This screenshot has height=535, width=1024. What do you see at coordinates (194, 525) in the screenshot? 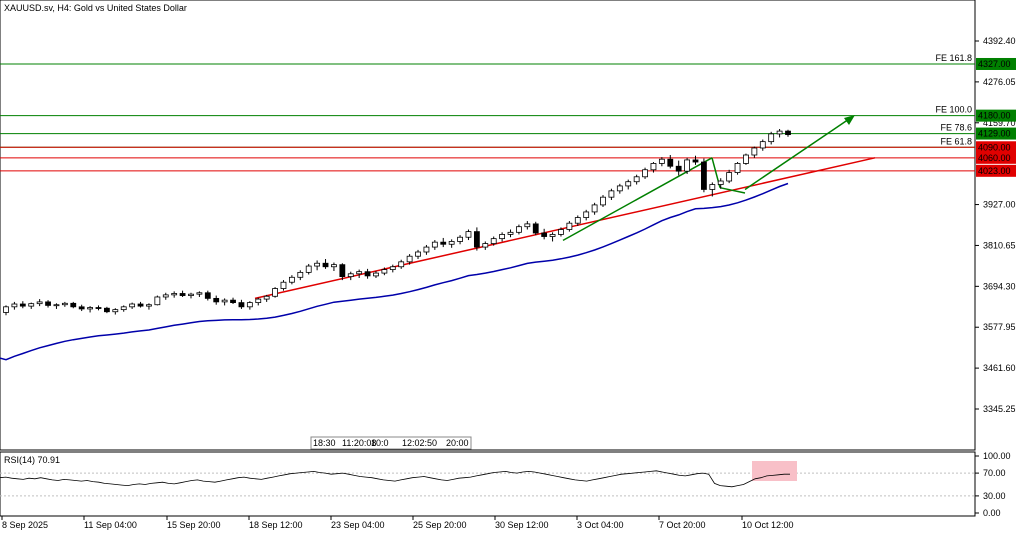
I see `time-tick-label: 15 Sep 20:00` at bounding box center [194, 525].